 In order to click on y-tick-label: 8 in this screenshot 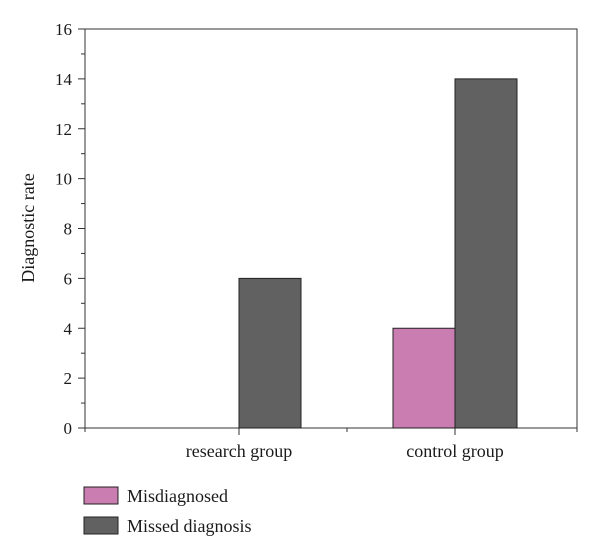, I will do `click(68, 229)`.